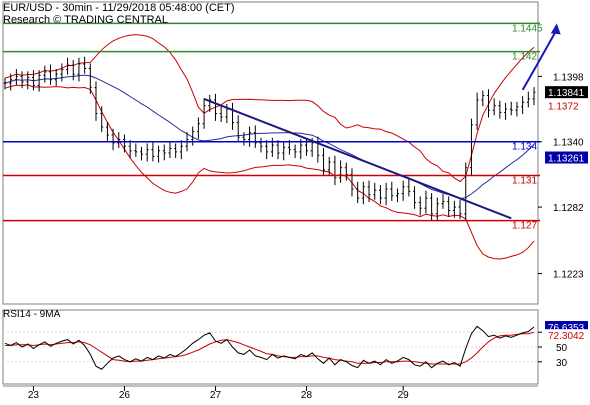 The width and height of the screenshot is (590, 405). What do you see at coordinates (34, 395) in the screenshot?
I see `x-tick-label: 23` at bounding box center [34, 395].